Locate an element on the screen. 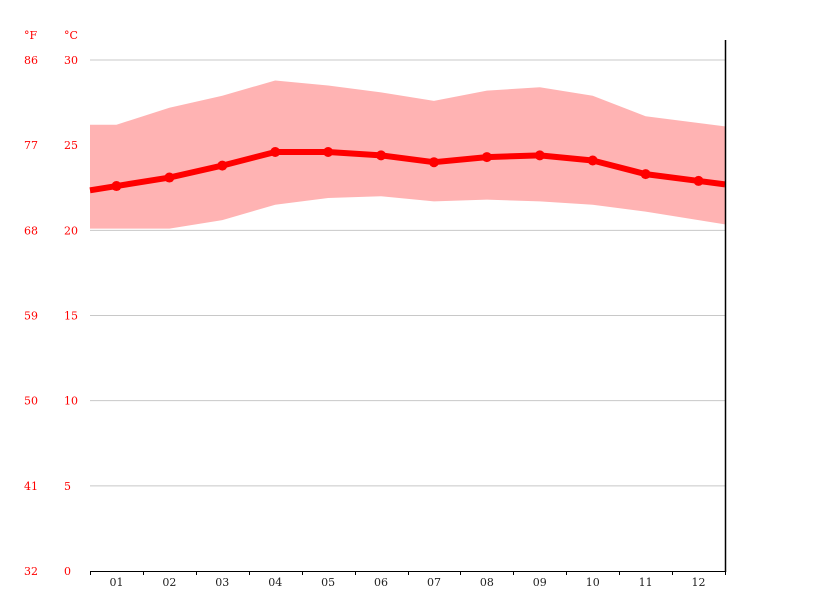 Image resolution: width=815 pixels, height=611 pixels. month-label: 03 is located at coordinates (222, 582).